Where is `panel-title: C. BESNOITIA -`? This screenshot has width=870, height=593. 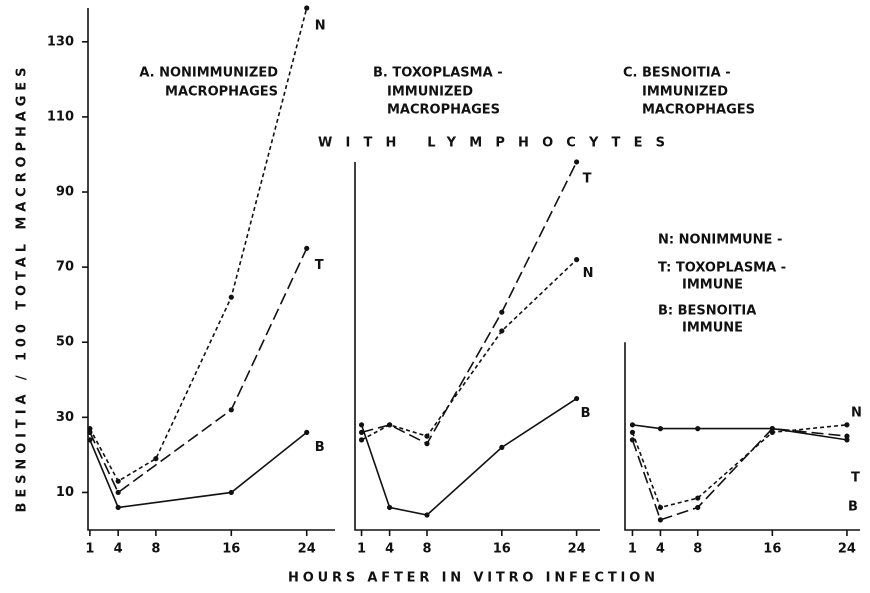
panel-title: C. BESNOITIA - is located at coordinates (677, 73).